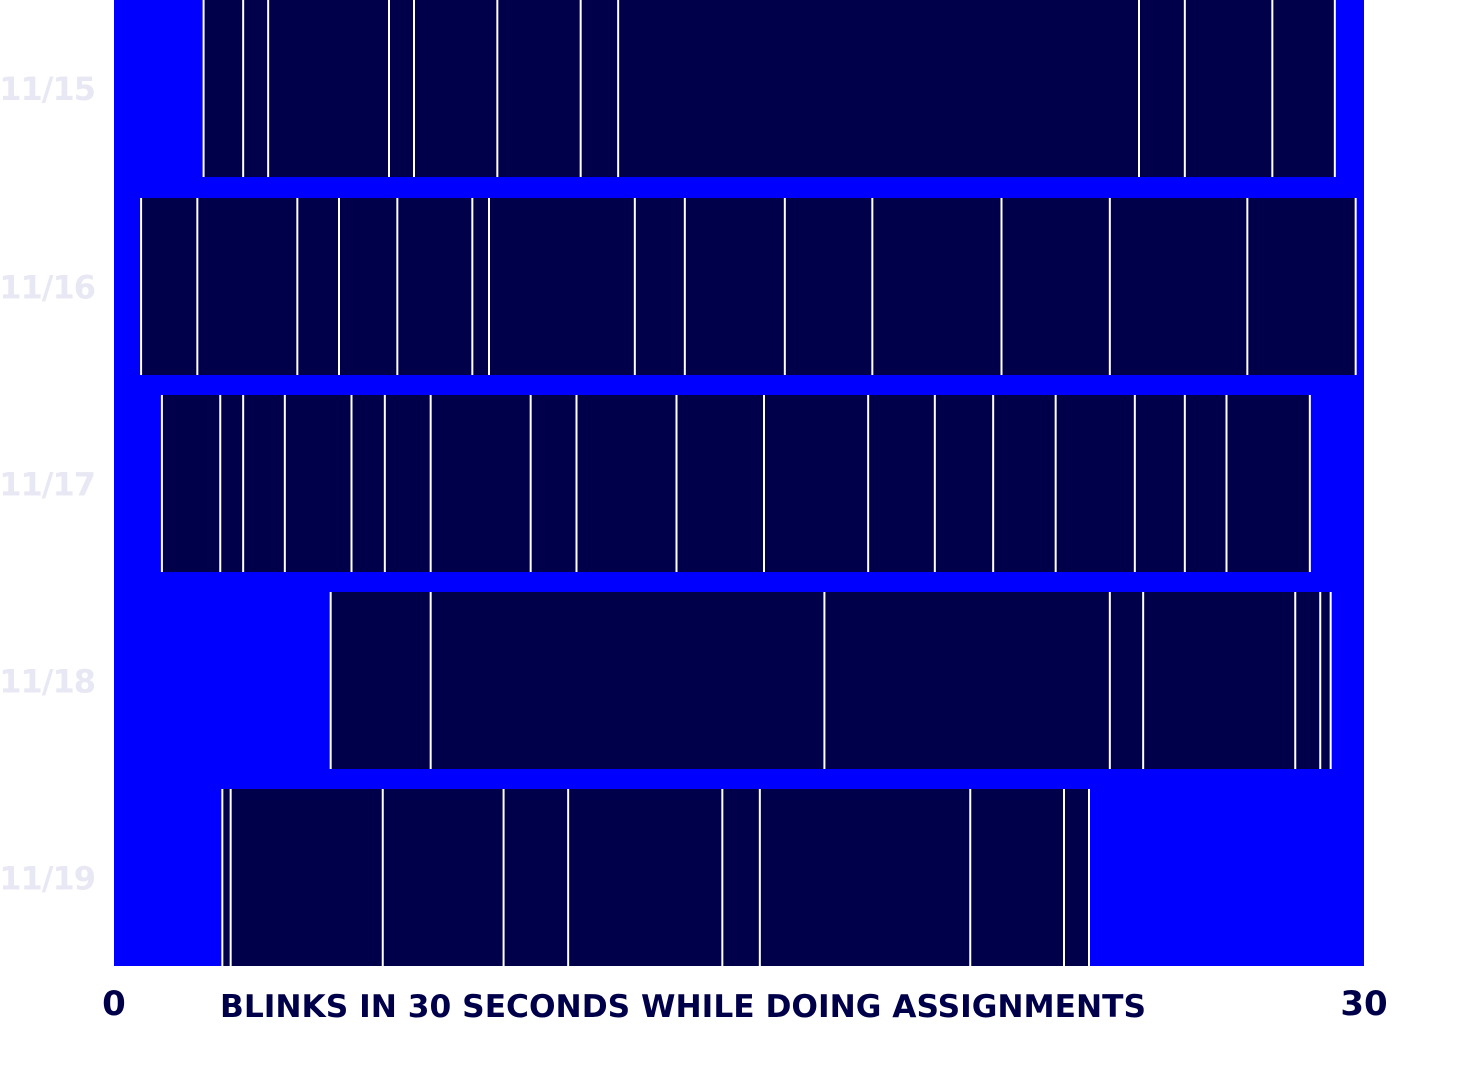 Image resolution: width=1478 pixels, height=1080 pixels. I want to click on row-labels: 11/15 11/16 11/17 11/18 11/19, so click(48, 484).